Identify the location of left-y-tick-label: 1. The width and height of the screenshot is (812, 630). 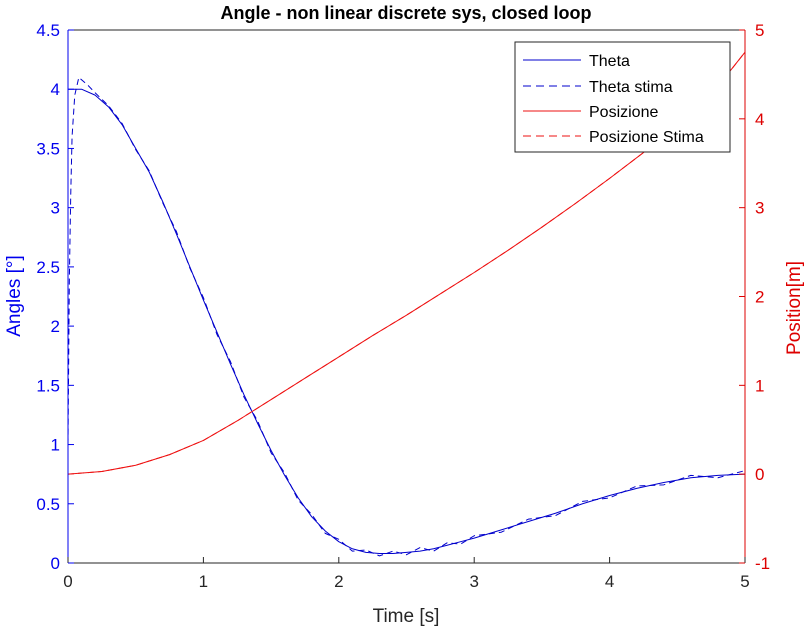
(55, 445).